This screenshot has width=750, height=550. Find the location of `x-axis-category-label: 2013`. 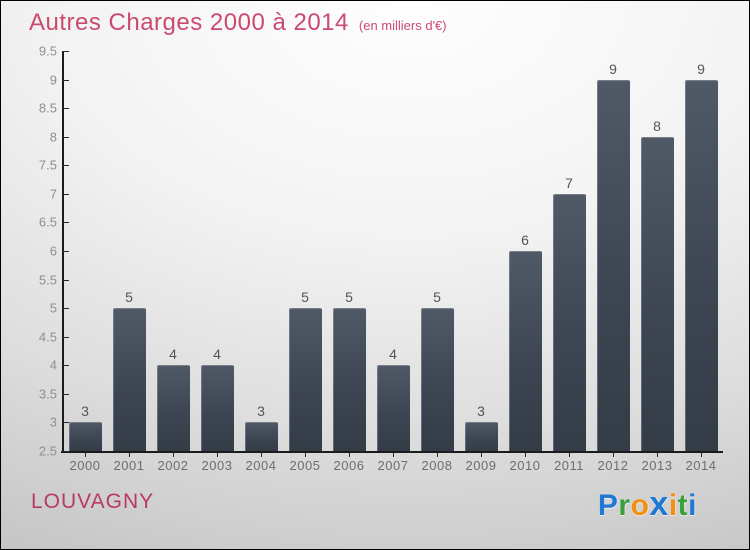

x-axis-category-label: 2013 is located at coordinates (657, 465).